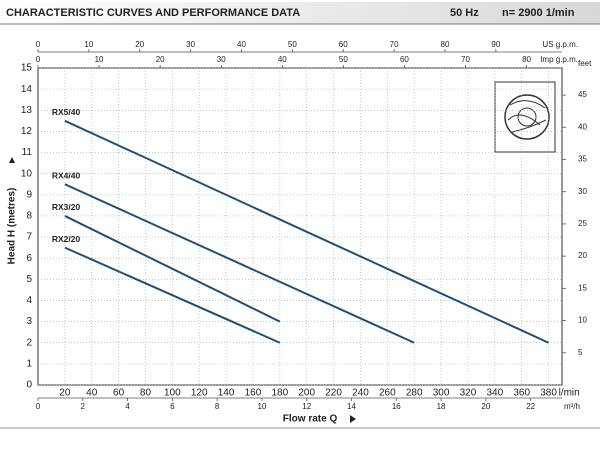 The width and height of the screenshot is (600, 450). What do you see at coordinates (29, 364) in the screenshot?
I see `y-tick-label: 1` at bounding box center [29, 364].